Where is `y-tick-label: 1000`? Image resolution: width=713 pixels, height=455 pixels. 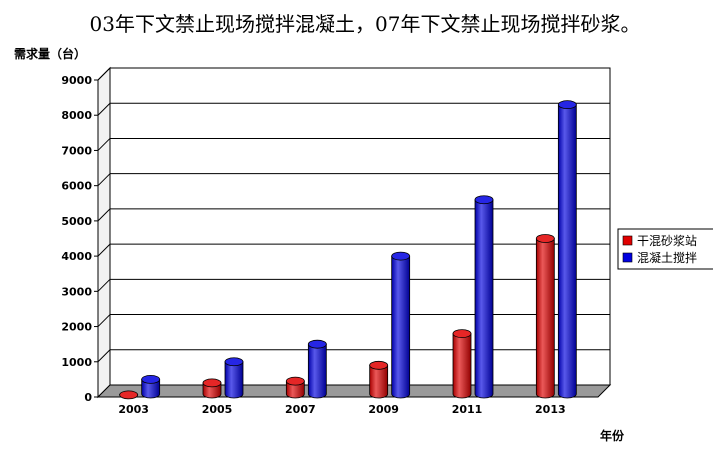
y-tick-label: 1000 is located at coordinates (76, 362).